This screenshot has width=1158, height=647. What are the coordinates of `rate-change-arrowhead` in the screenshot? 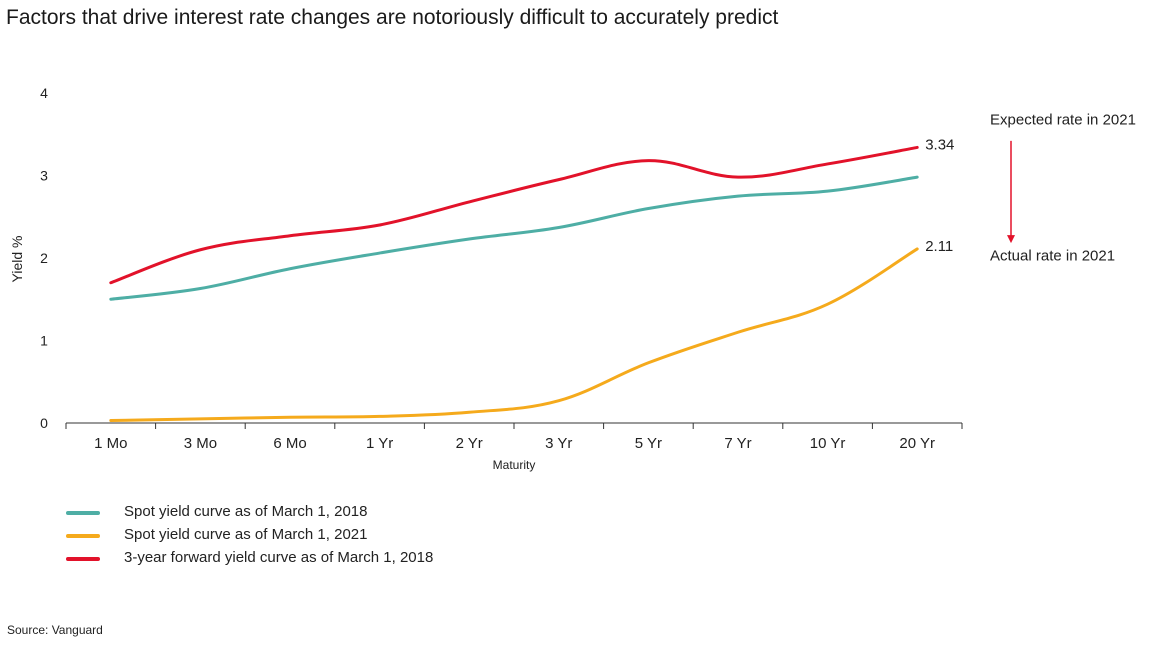 It's located at (1011, 239).